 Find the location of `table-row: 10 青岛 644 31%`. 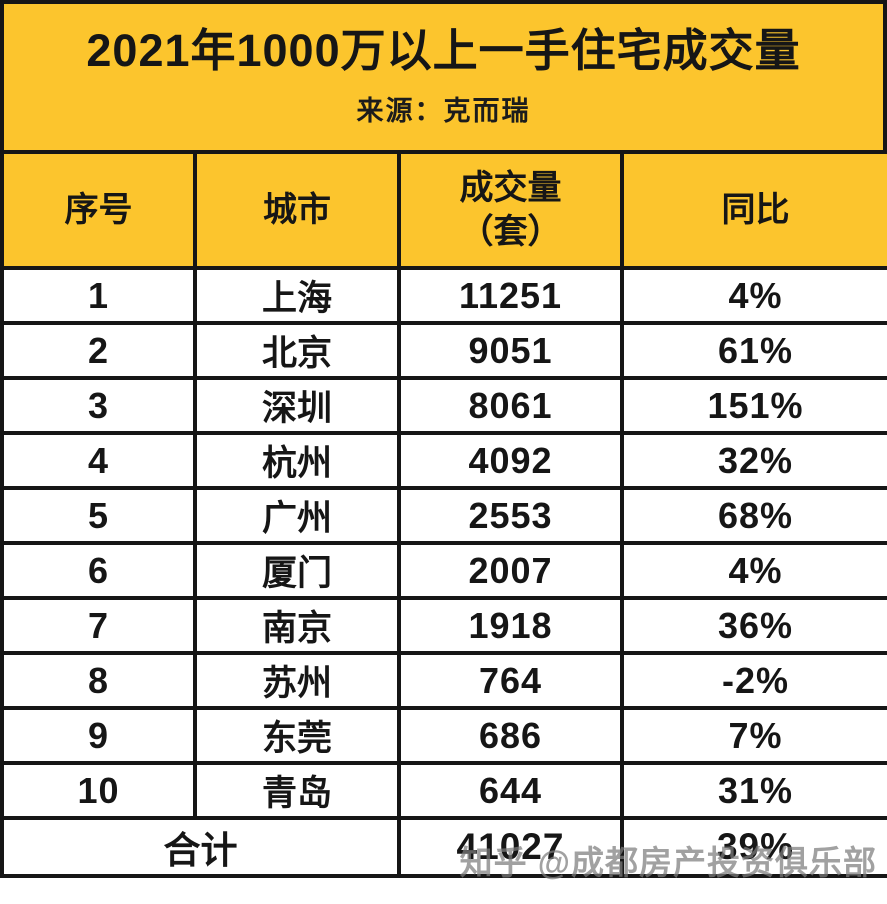

table-row: 10 青岛 644 31% is located at coordinates (443, 790).